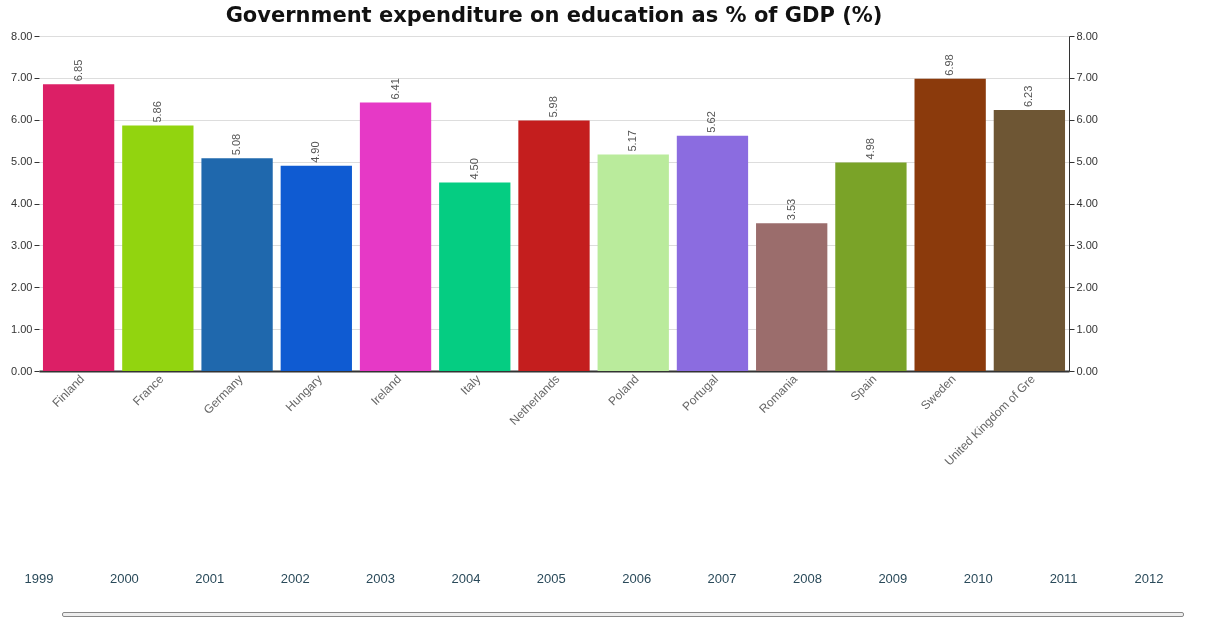  Describe the element at coordinates (22, 328) in the screenshot. I see `y-tick-label: 1.00` at that location.